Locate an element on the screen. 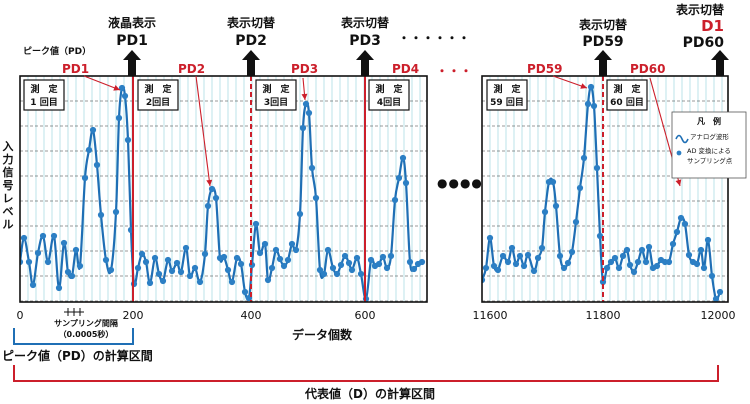 Image resolution: width=750 pixels, height=404 pixels. legend-sample-line2: サンプリング点 is located at coordinates (710, 160).